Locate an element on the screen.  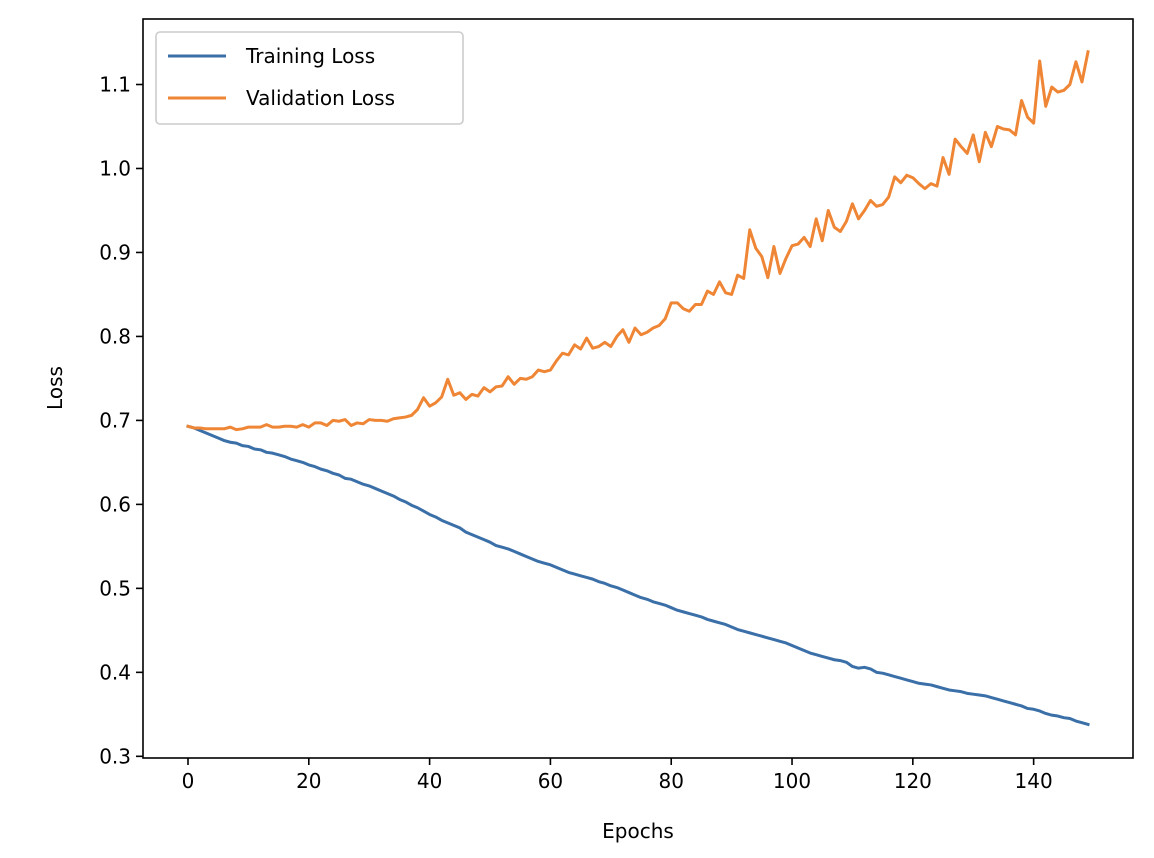
y-tick-label: 0.3 is located at coordinates (115, 756).